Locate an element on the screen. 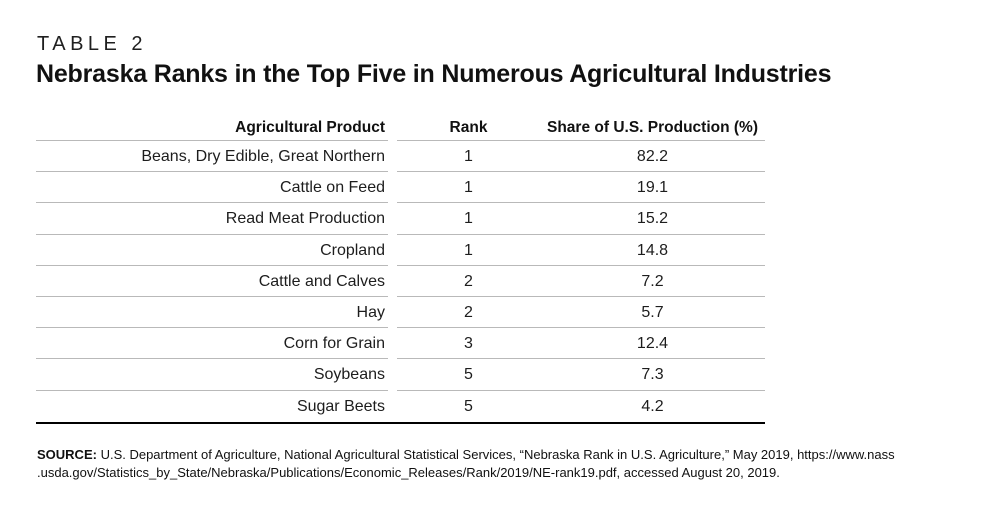  column-header-rank: Rank is located at coordinates (468, 127).